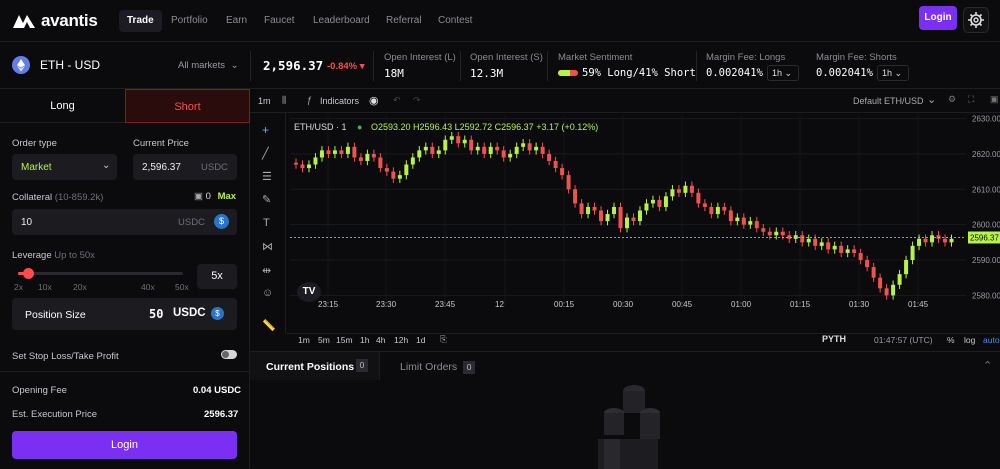 This screenshot has height=469, width=1000. What do you see at coordinates (229, 354) in the screenshot?
I see `sltp-toggle` at bounding box center [229, 354].